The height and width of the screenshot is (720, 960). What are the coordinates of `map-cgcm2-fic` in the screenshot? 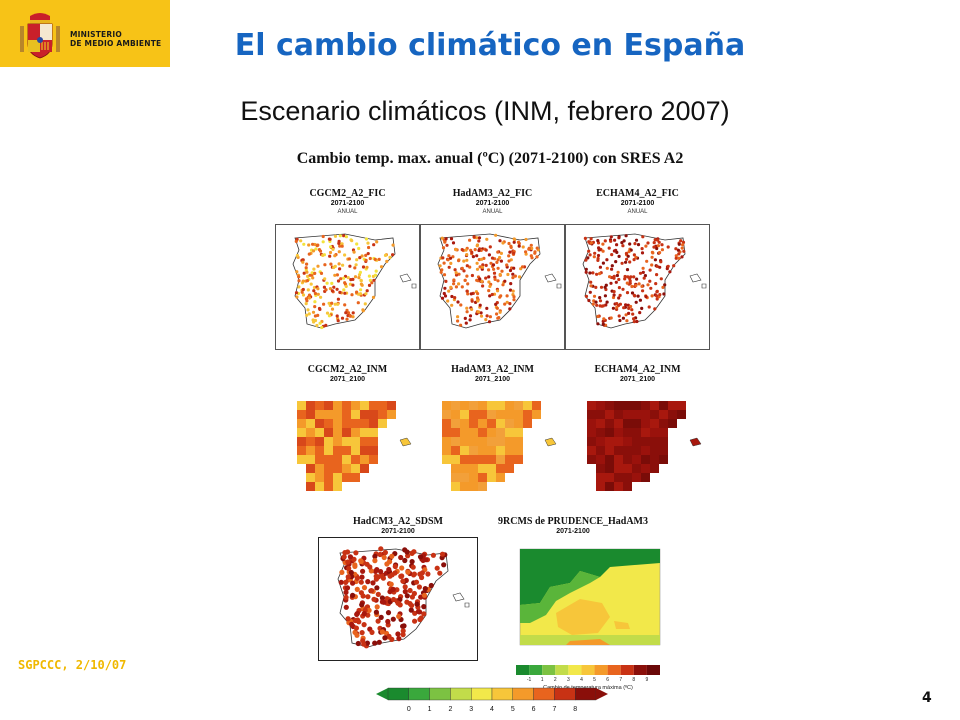 It's located at (347, 287).